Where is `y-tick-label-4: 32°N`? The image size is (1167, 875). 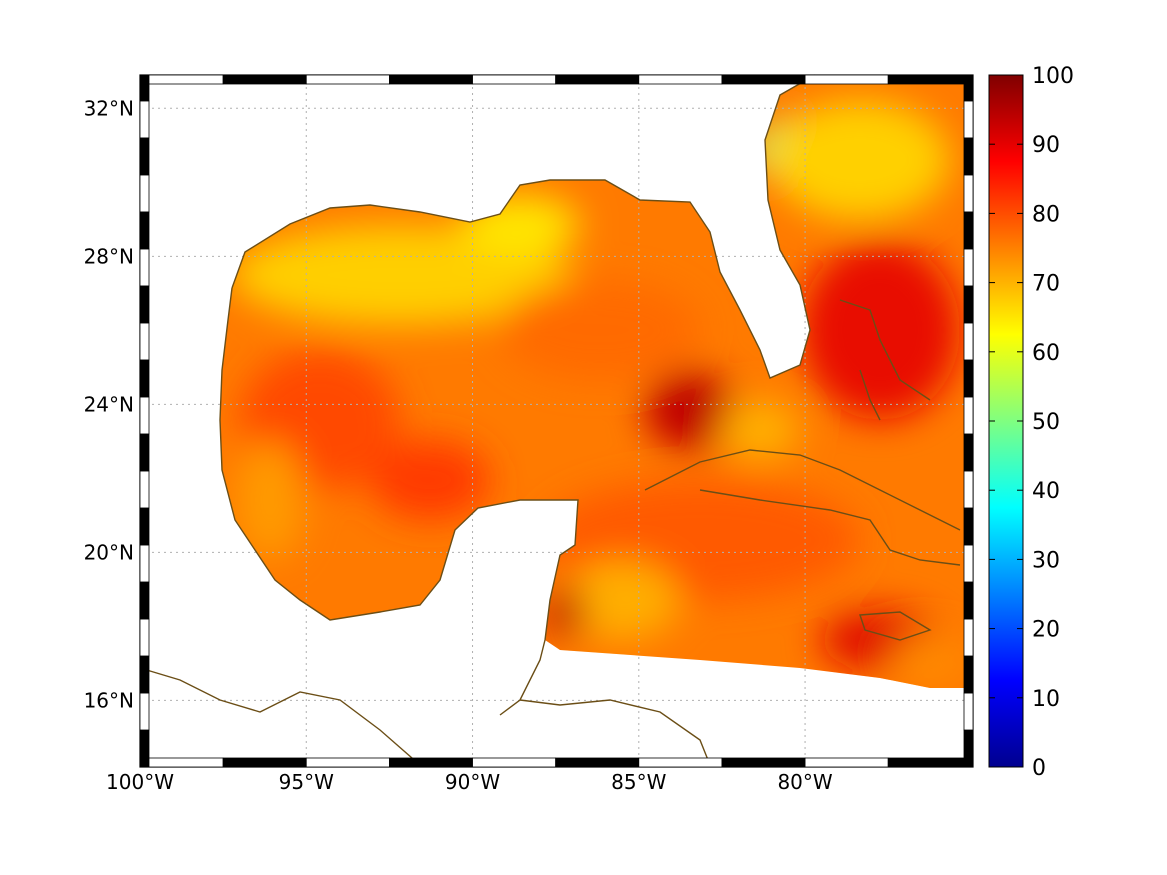 y-tick-label-4: 32°N is located at coordinates (109, 108).